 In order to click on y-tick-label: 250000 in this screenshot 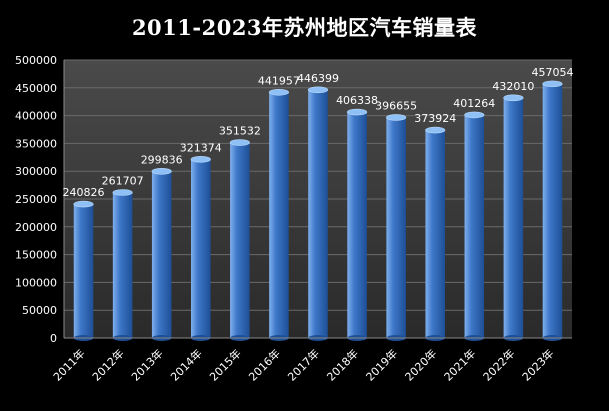, I will do `click(36, 199)`.